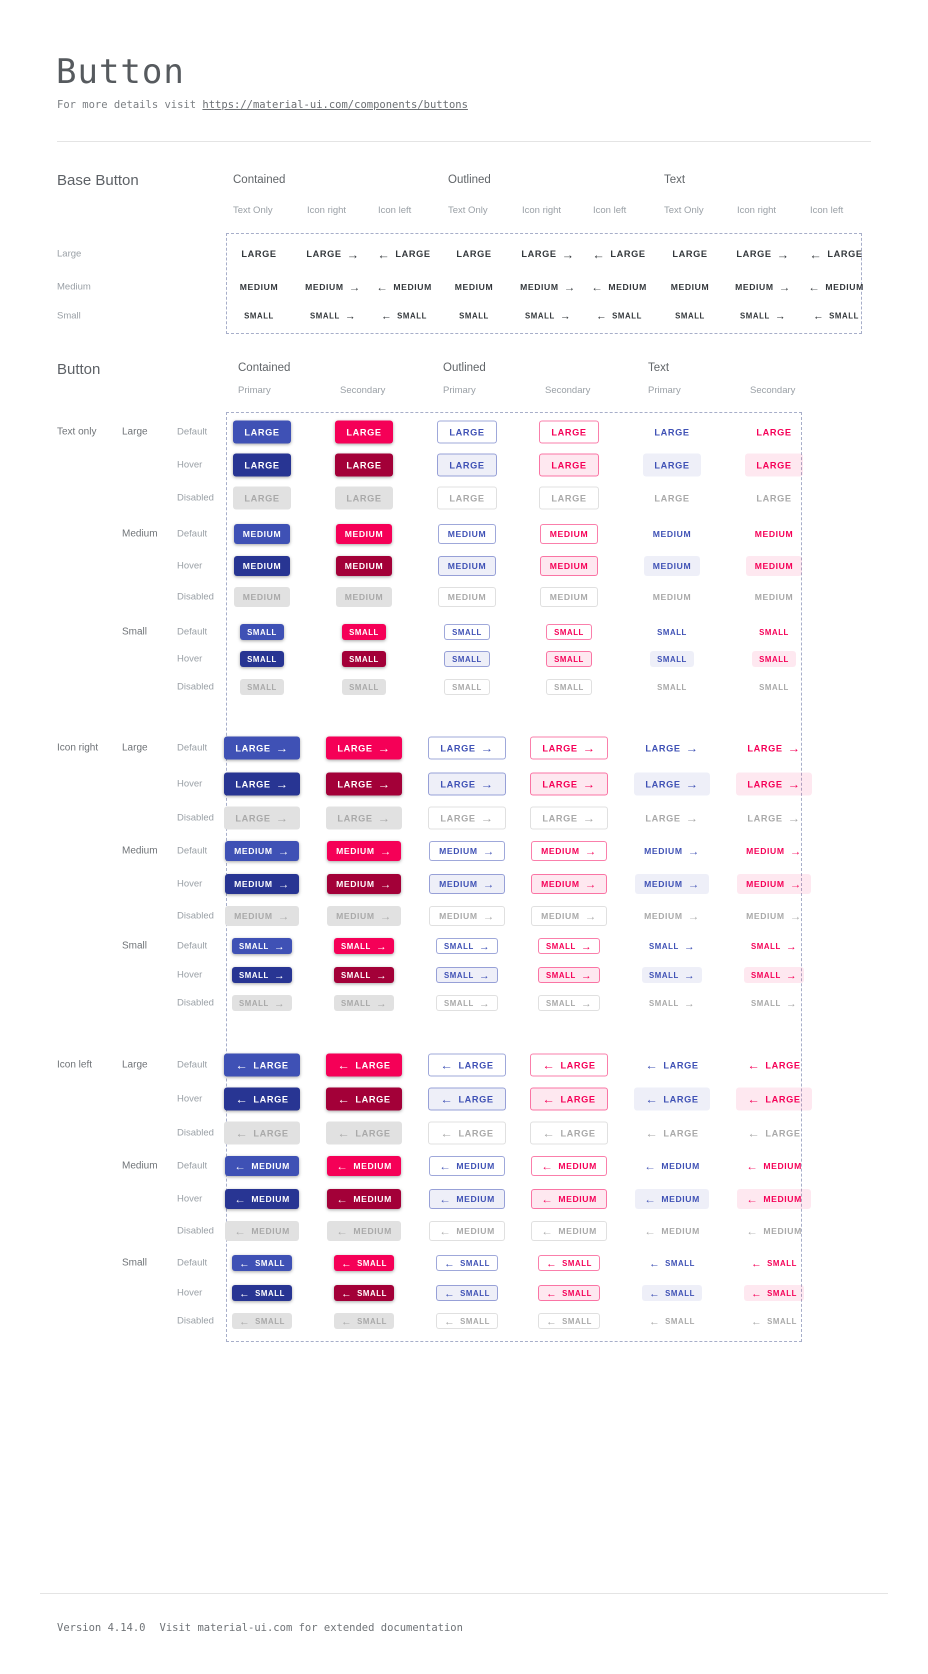 The height and width of the screenshot is (1674, 928). What do you see at coordinates (569, 748) in the screenshot?
I see `button-outlined-secondary-icon-right-large-default: LARGE →` at bounding box center [569, 748].